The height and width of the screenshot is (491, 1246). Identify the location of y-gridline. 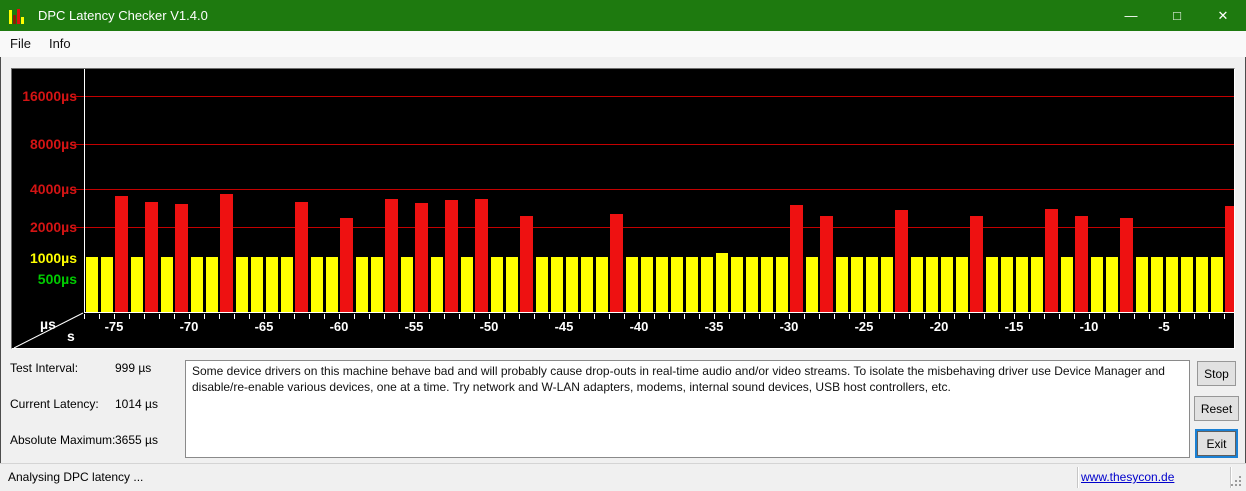
(654, 144).